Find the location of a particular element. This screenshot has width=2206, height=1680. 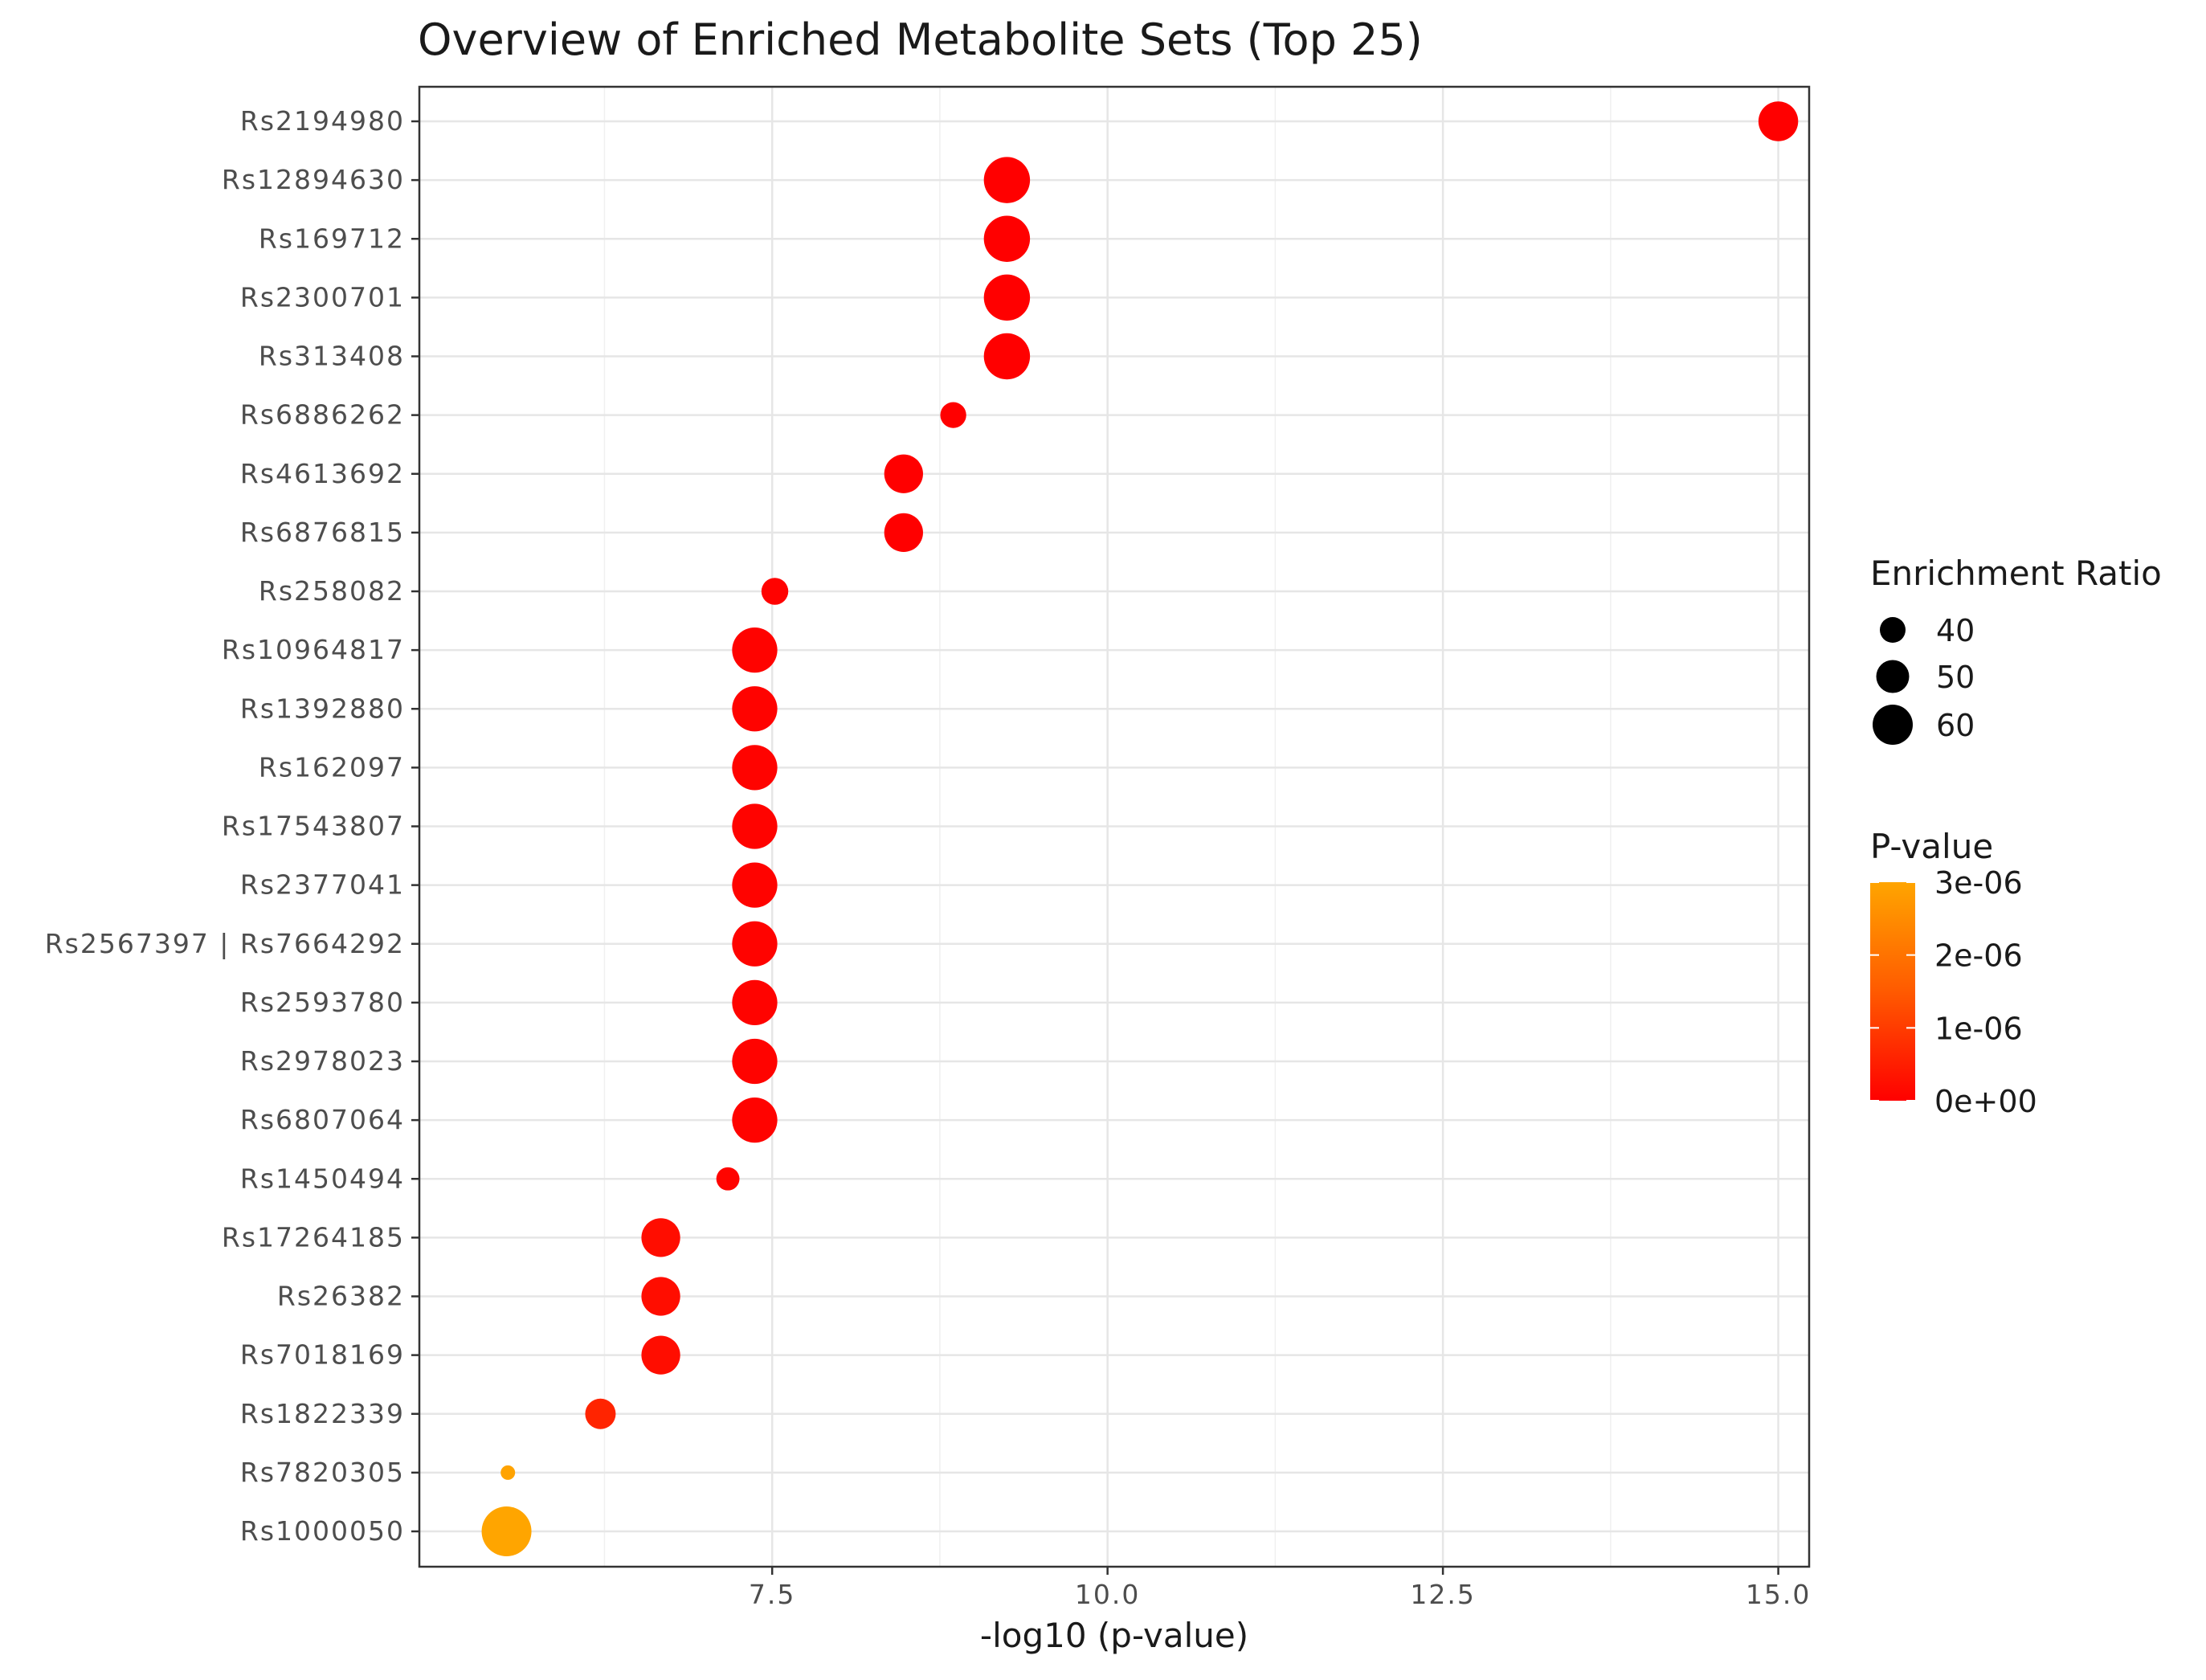

y-tick-label: Rs12894630 is located at coordinates (313, 179).